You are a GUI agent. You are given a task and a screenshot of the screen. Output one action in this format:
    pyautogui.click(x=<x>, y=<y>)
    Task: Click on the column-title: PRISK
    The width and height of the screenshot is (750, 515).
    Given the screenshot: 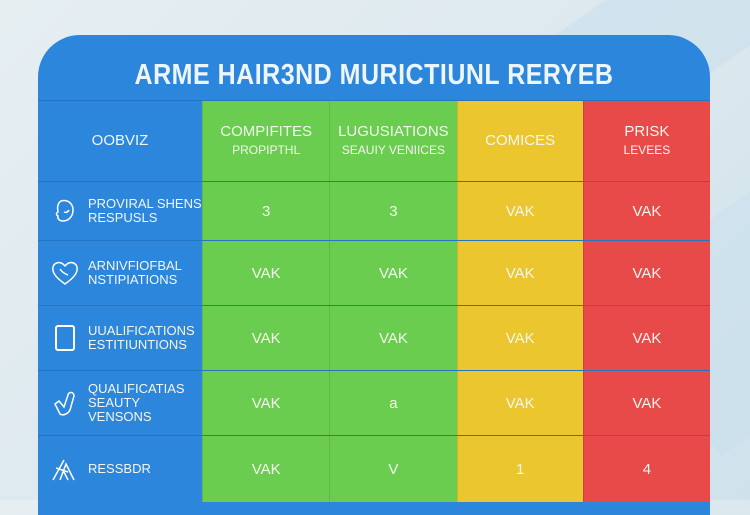 What is the action you would take?
    pyautogui.click(x=647, y=131)
    